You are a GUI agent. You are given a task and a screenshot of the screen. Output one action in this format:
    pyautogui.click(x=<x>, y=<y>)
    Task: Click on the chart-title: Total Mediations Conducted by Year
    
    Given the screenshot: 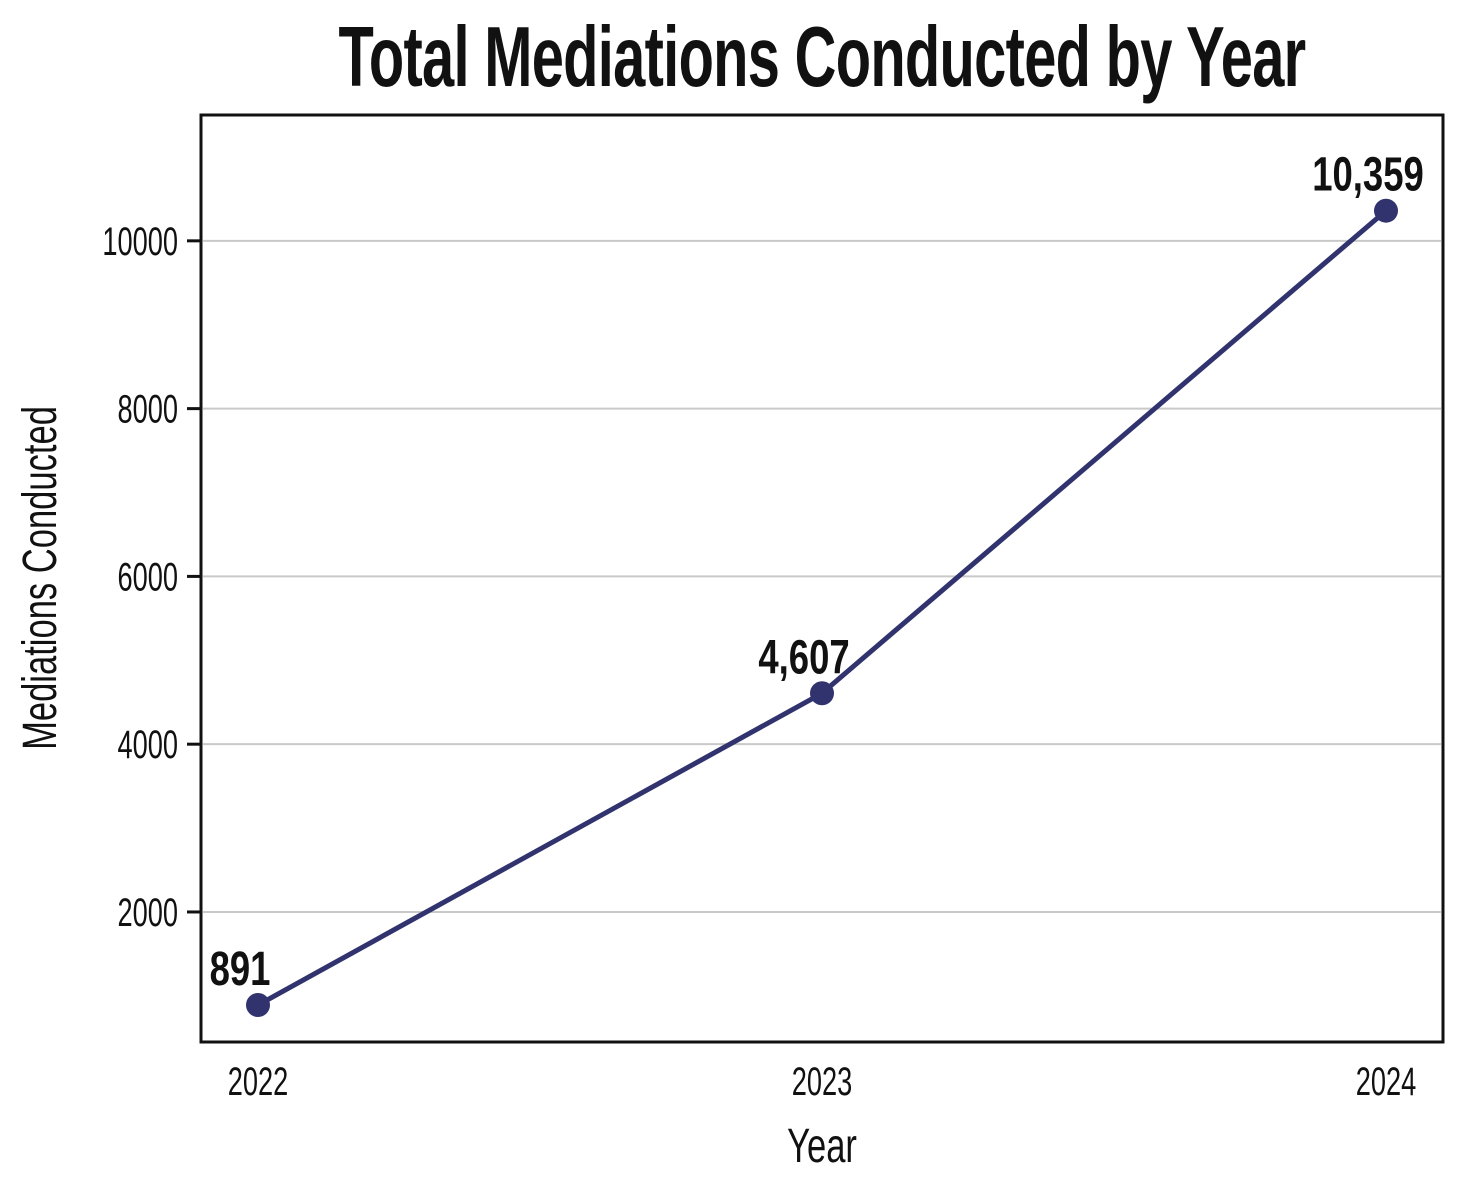 What is the action you would take?
    pyautogui.click(x=822, y=57)
    